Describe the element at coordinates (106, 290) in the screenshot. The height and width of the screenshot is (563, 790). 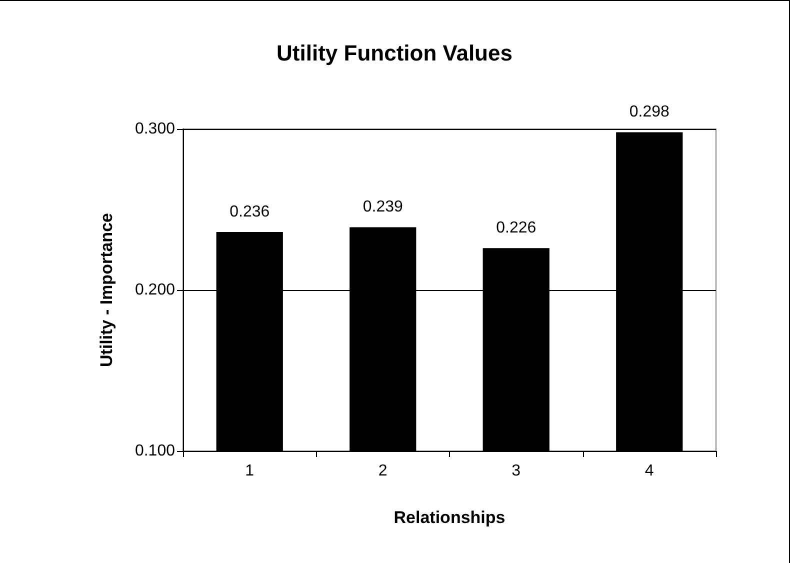
I see `y-axis-title: Utility - Importance` at that location.